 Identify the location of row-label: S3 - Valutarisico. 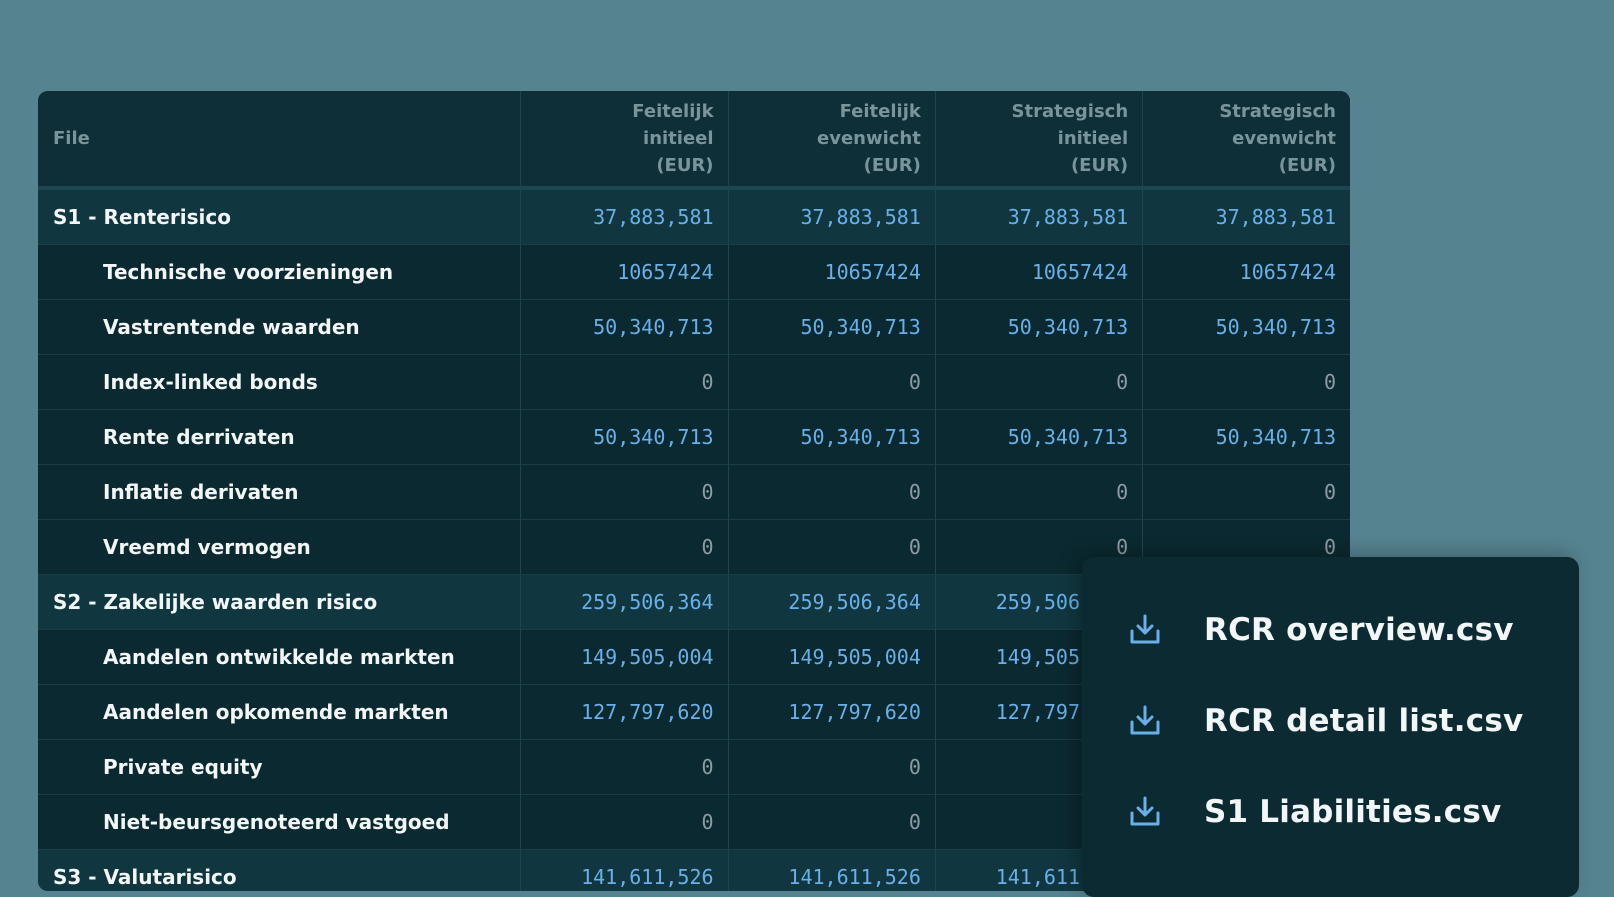
(279, 870).